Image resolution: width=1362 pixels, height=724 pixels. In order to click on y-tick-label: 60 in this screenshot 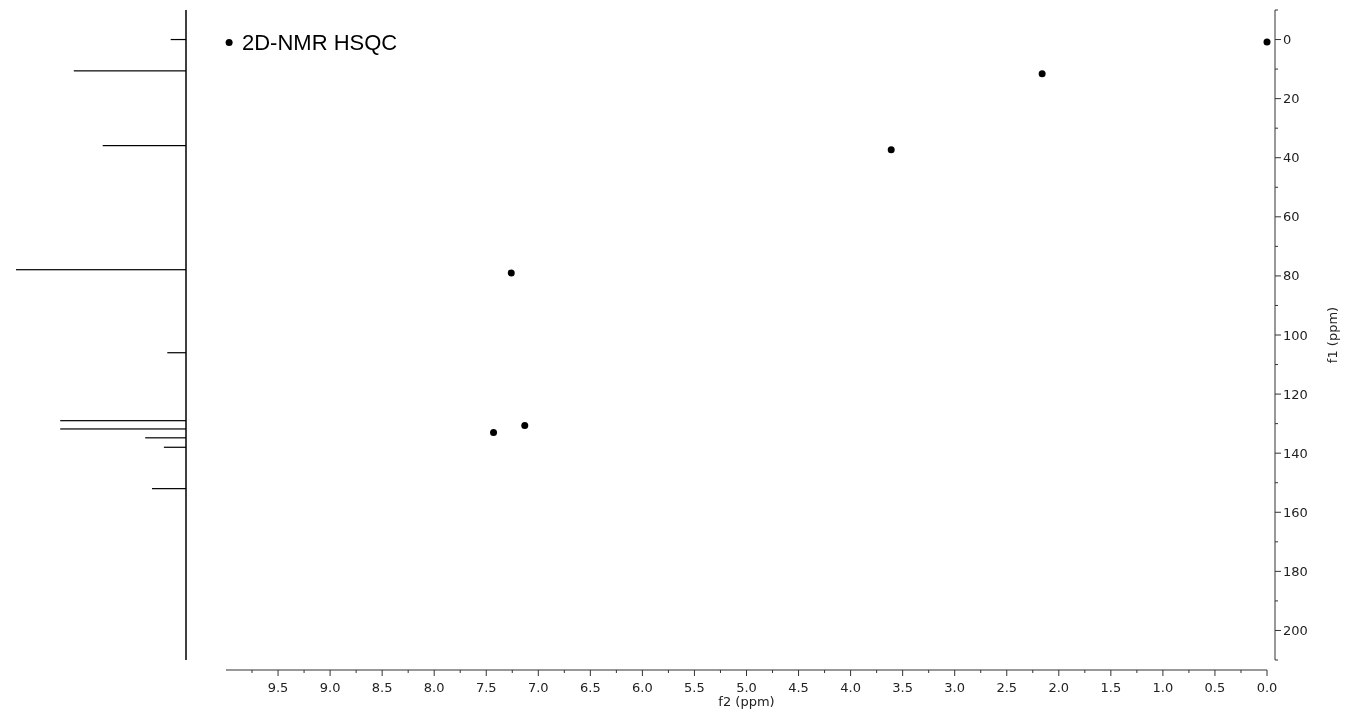, I will do `click(1291, 217)`.